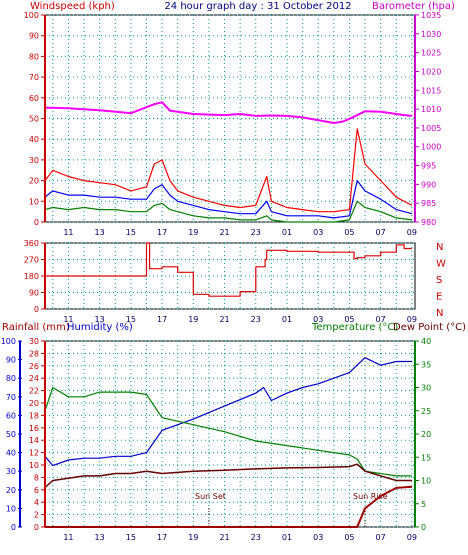 This screenshot has height=555, width=468. What do you see at coordinates (11, 360) in the screenshot?
I see `humidity-tick-label: 90` at bounding box center [11, 360].